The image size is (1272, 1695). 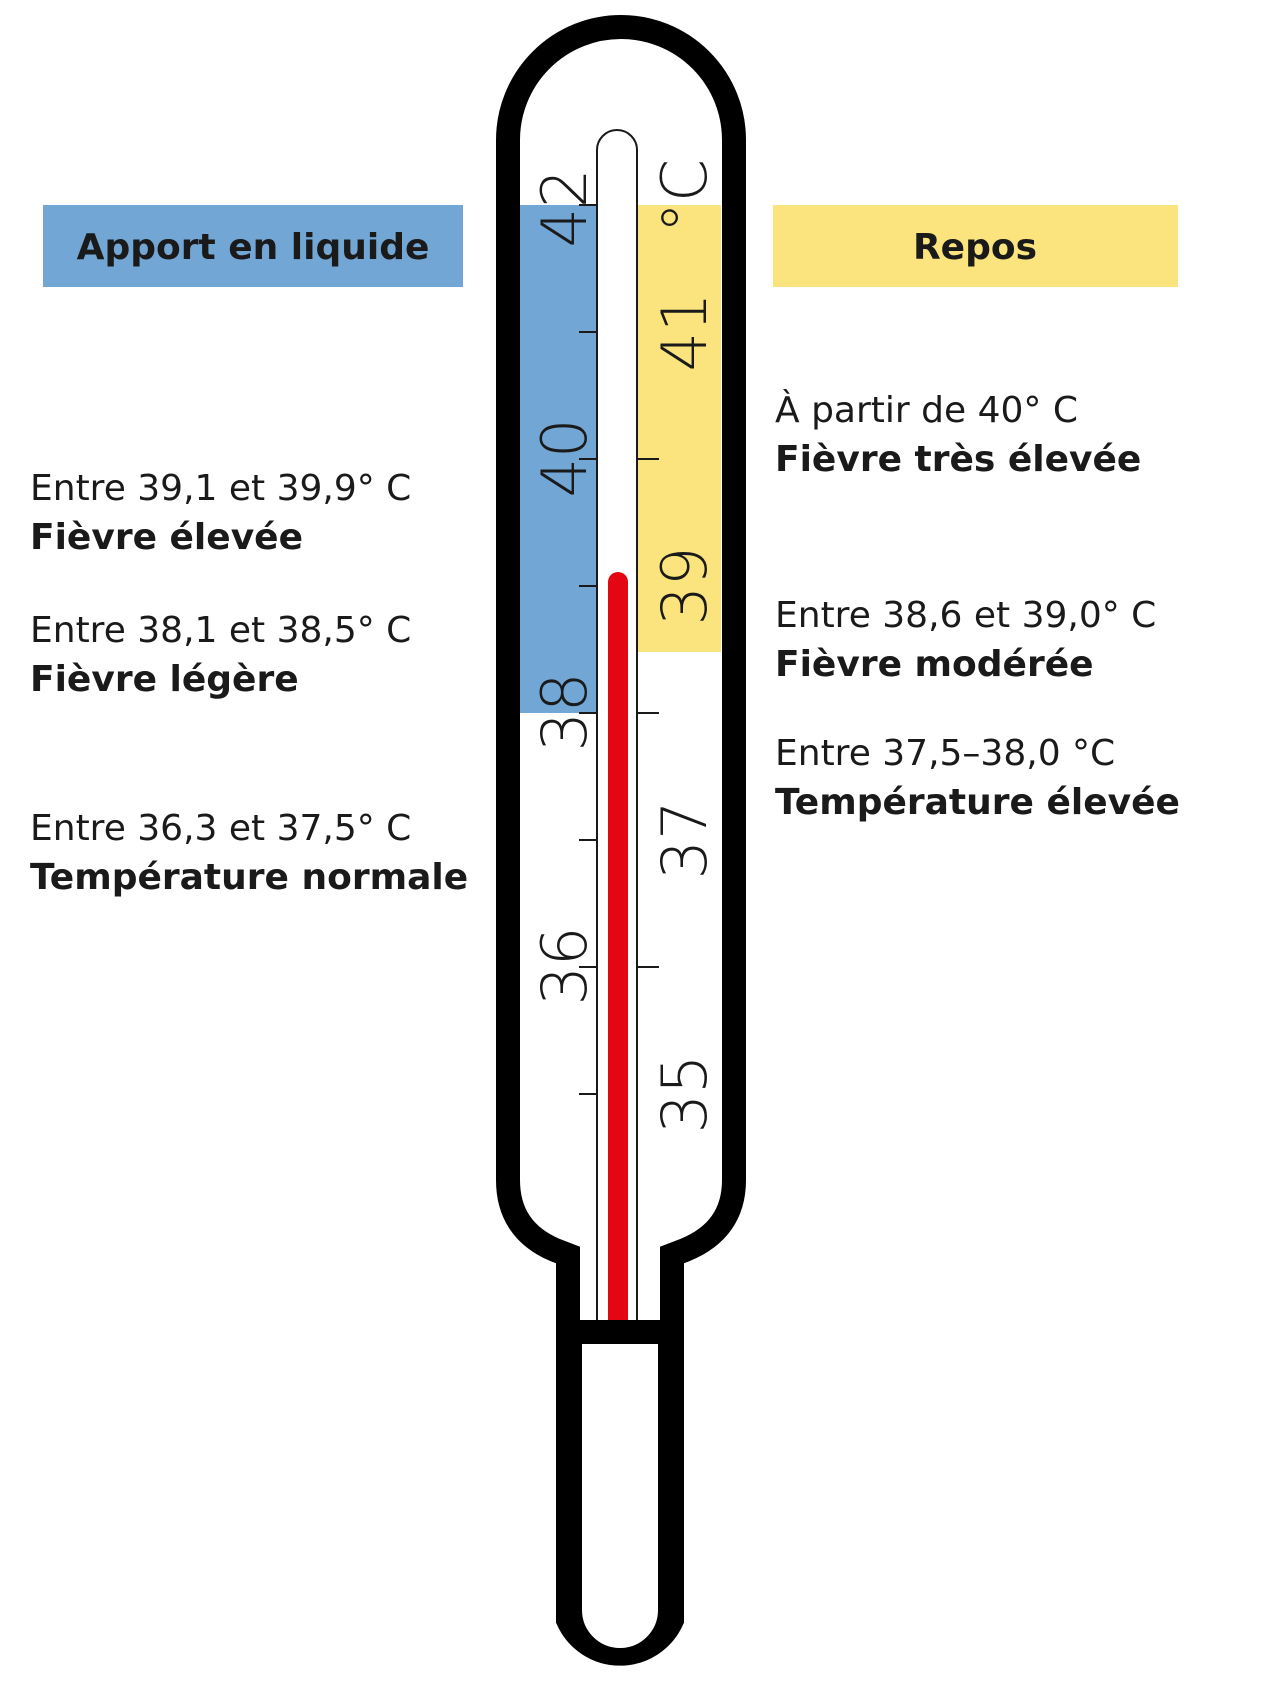 What do you see at coordinates (684, 840) in the screenshot?
I see `scale-label: 37` at bounding box center [684, 840].